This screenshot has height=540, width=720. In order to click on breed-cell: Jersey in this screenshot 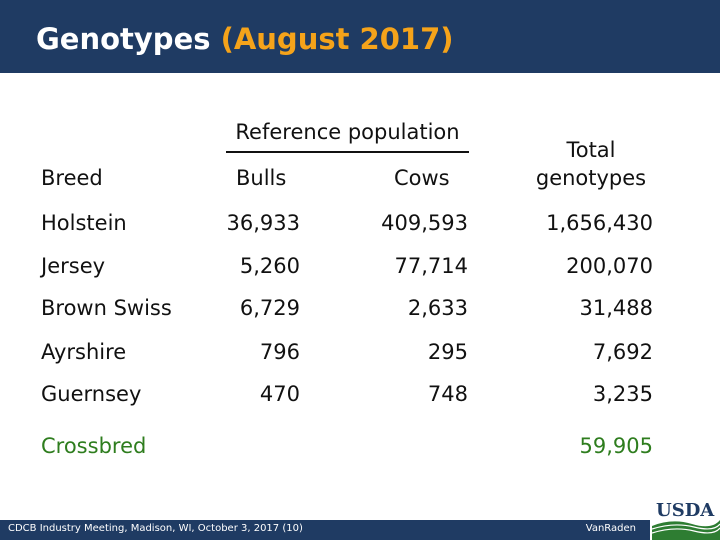, I will do `click(73, 266)`.